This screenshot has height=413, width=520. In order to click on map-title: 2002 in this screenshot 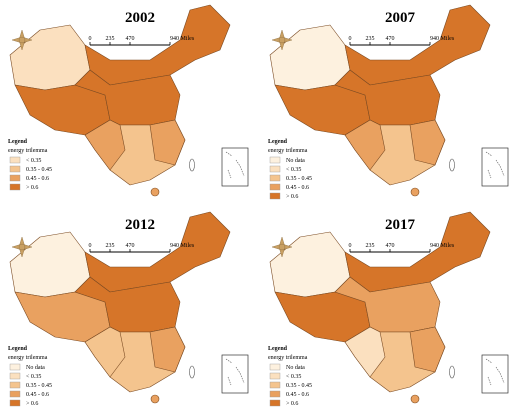, I will do `click(140, 18)`.